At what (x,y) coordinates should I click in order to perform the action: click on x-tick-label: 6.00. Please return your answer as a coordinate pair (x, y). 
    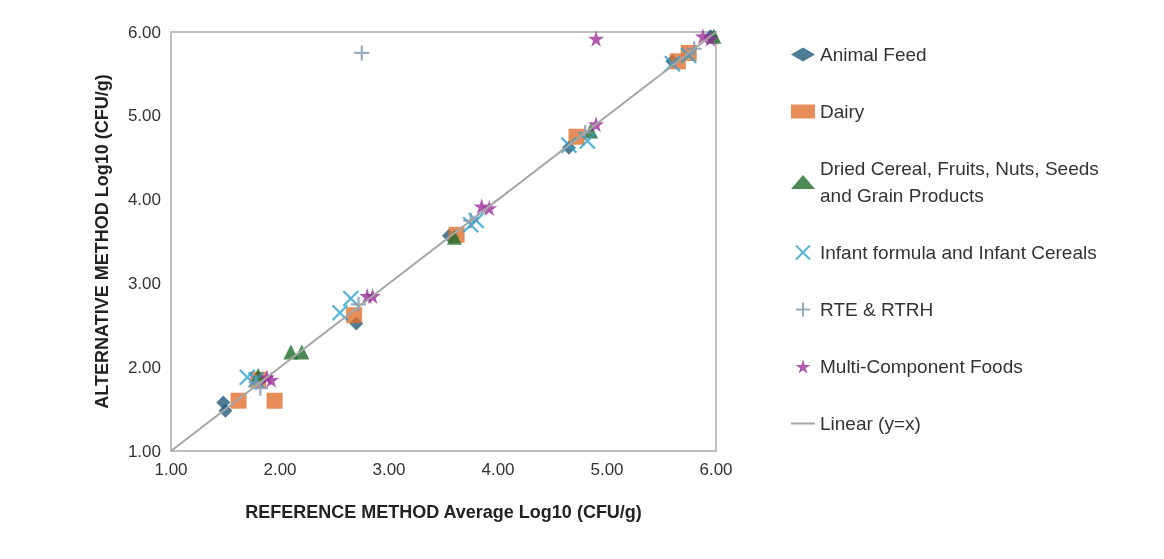
    Looking at the image, I should click on (716, 469).